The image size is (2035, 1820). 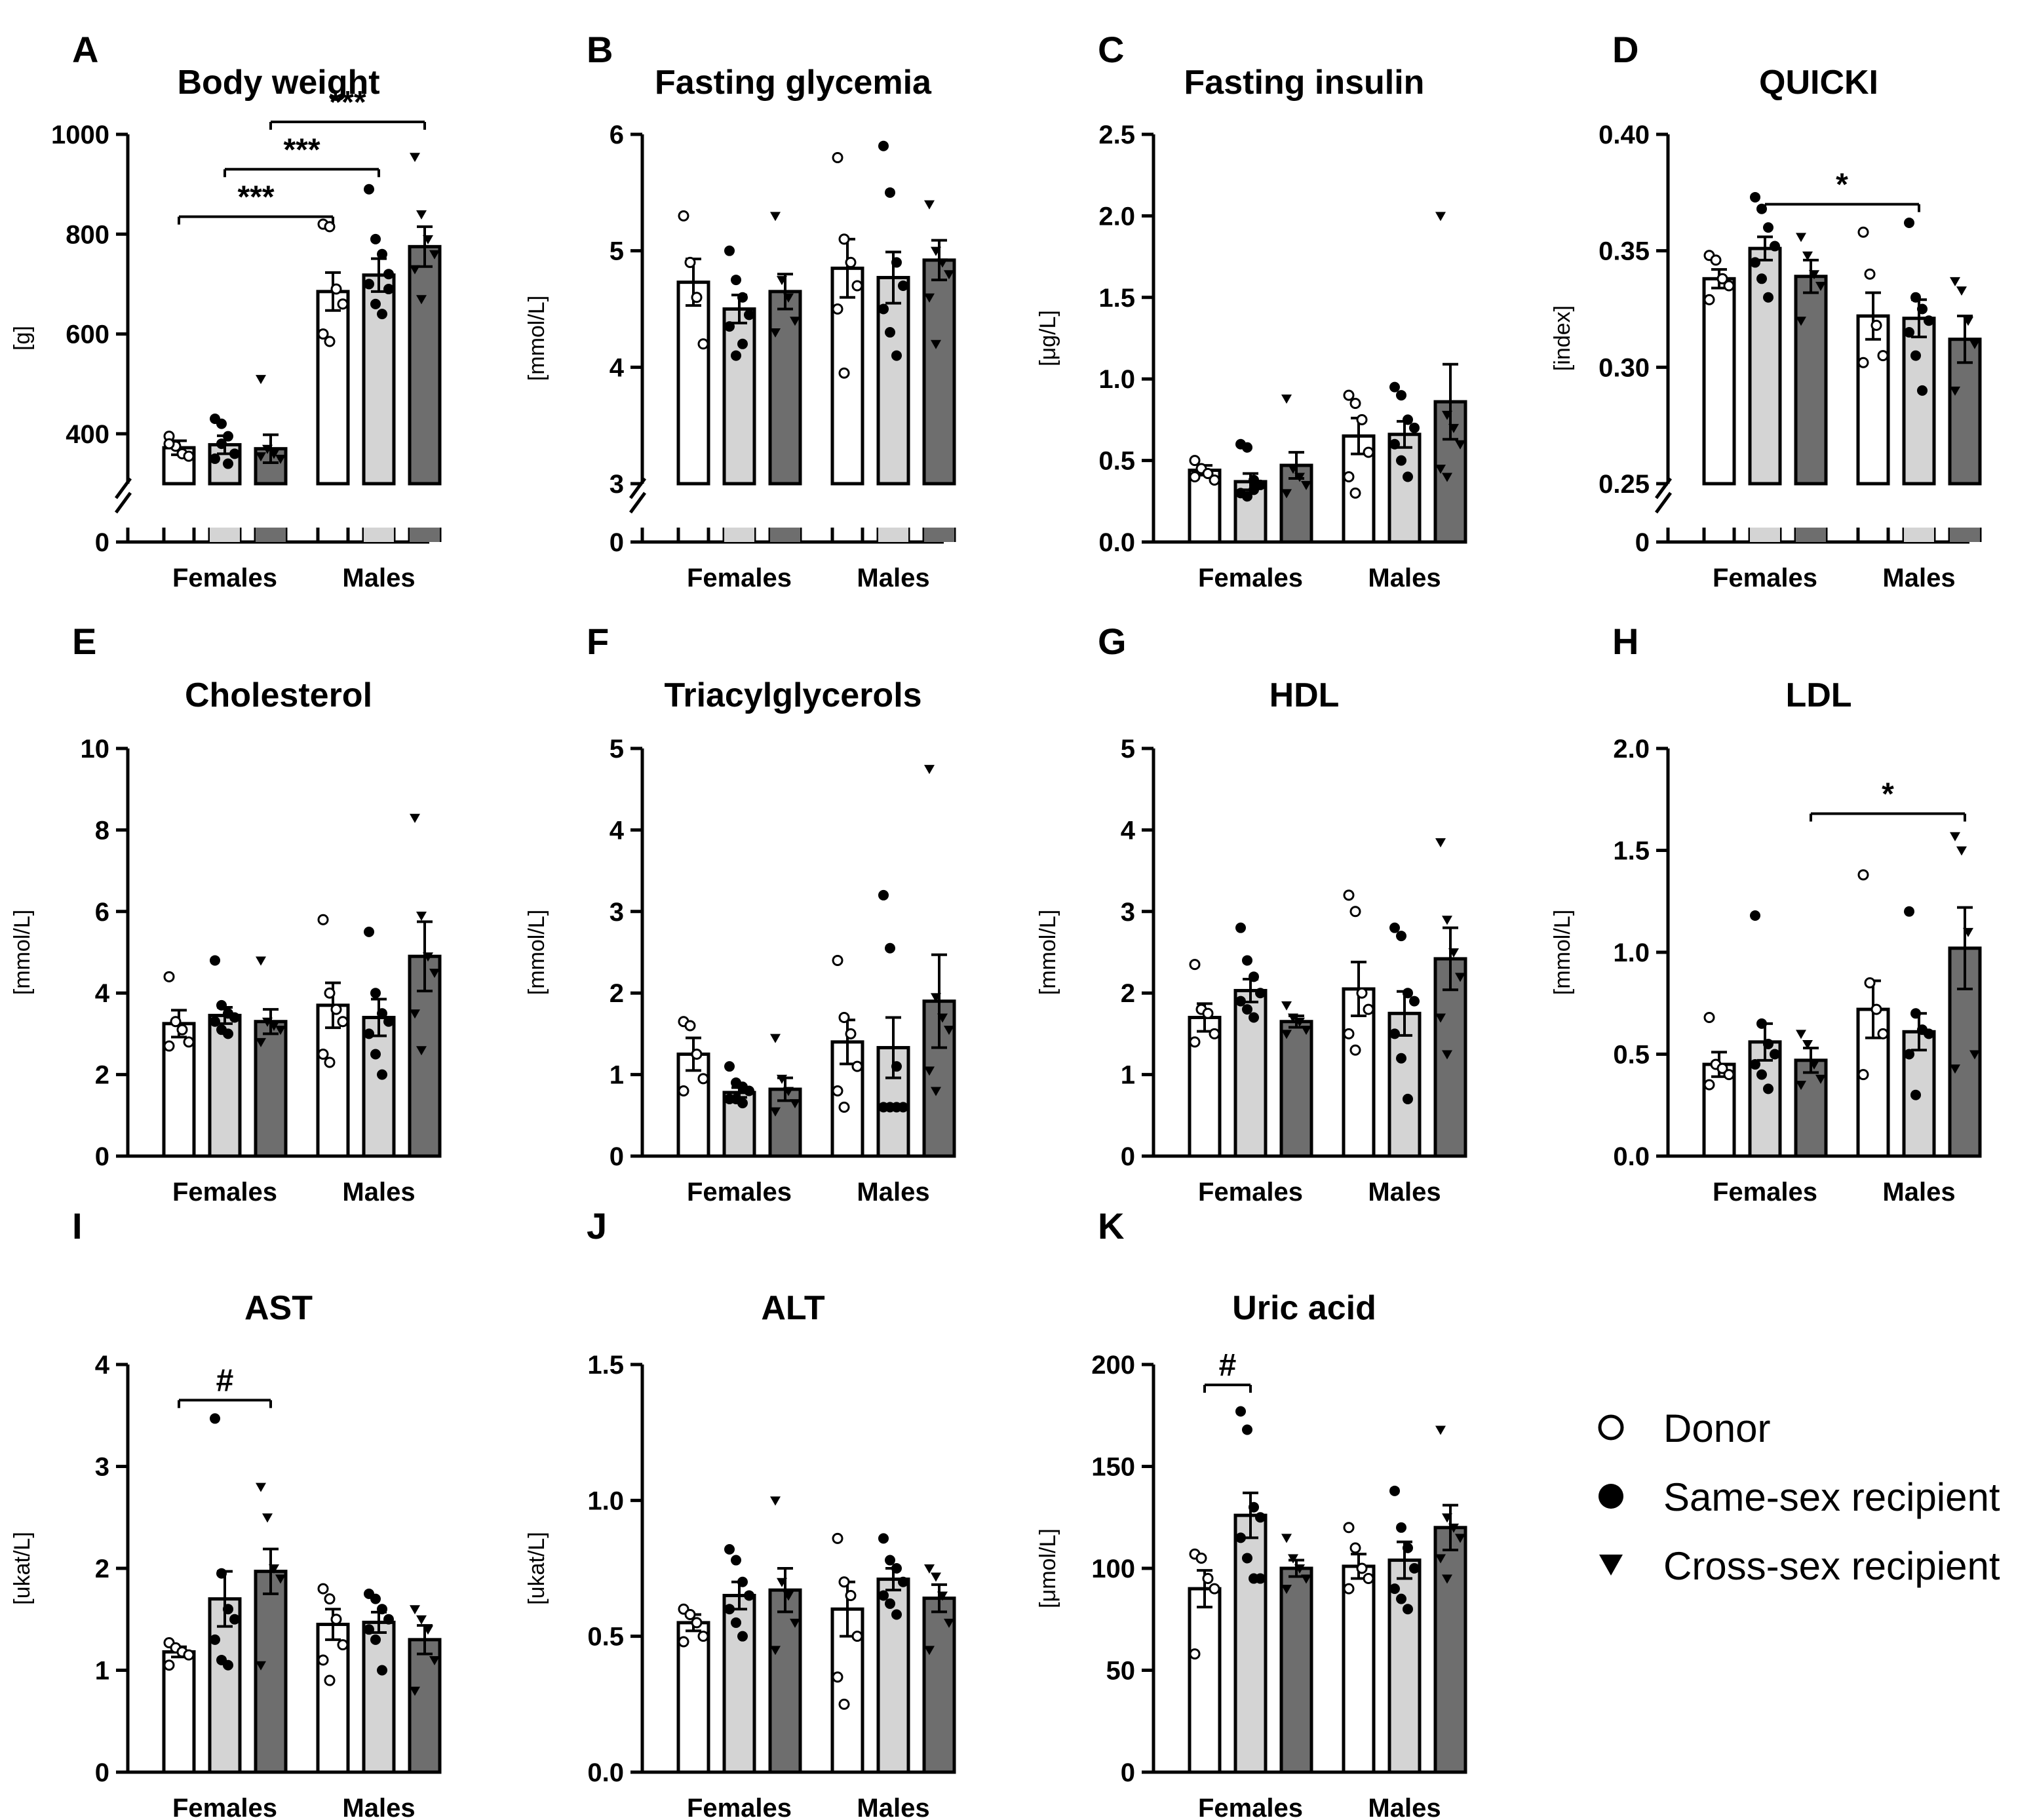 What do you see at coordinates (617, 912) in the screenshot?
I see `y-tick-label-f: 3` at bounding box center [617, 912].